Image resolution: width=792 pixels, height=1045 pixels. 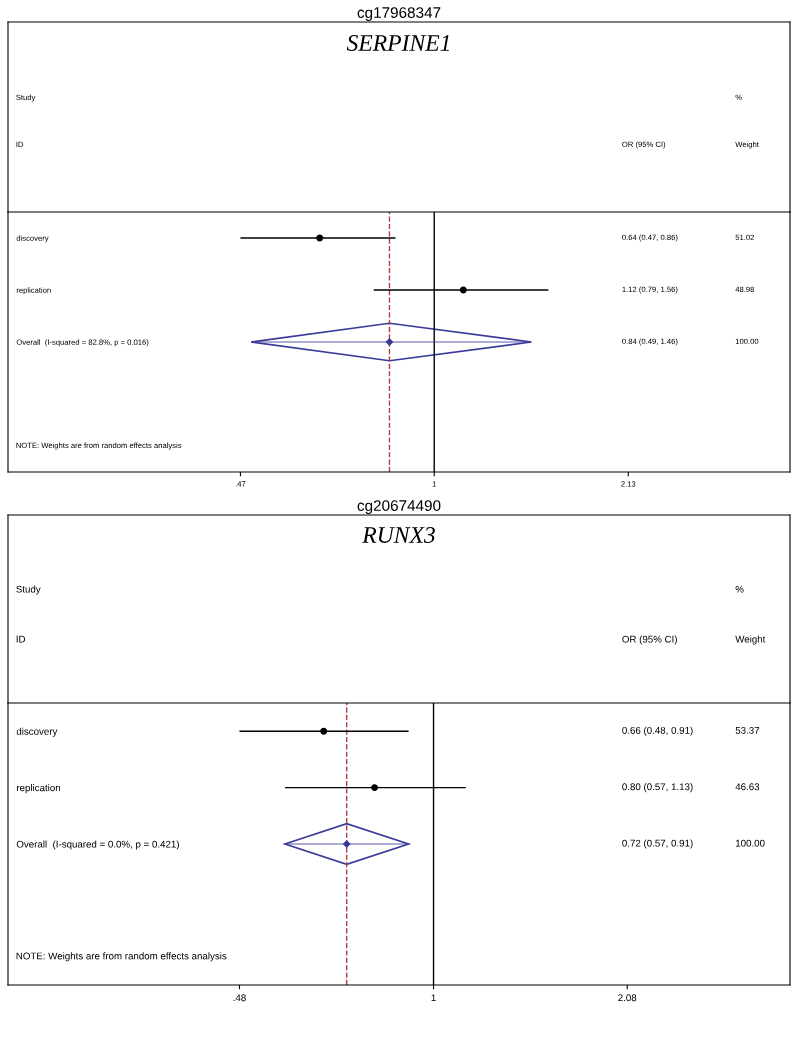 What do you see at coordinates (747, 787) in the screenshot?
I see `annotation: 46.63` at bounding box center [747, 787].